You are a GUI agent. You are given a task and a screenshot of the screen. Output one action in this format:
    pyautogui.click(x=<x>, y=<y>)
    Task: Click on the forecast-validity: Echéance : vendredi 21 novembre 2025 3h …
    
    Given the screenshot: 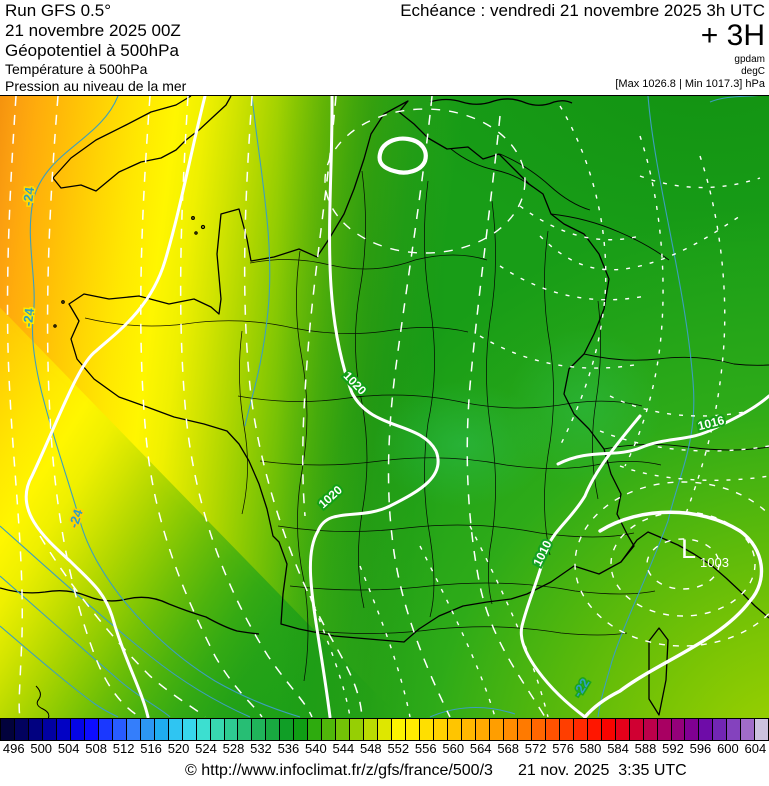 What is the action you would take?
    pyautogui.click(x=582, y=10)
    